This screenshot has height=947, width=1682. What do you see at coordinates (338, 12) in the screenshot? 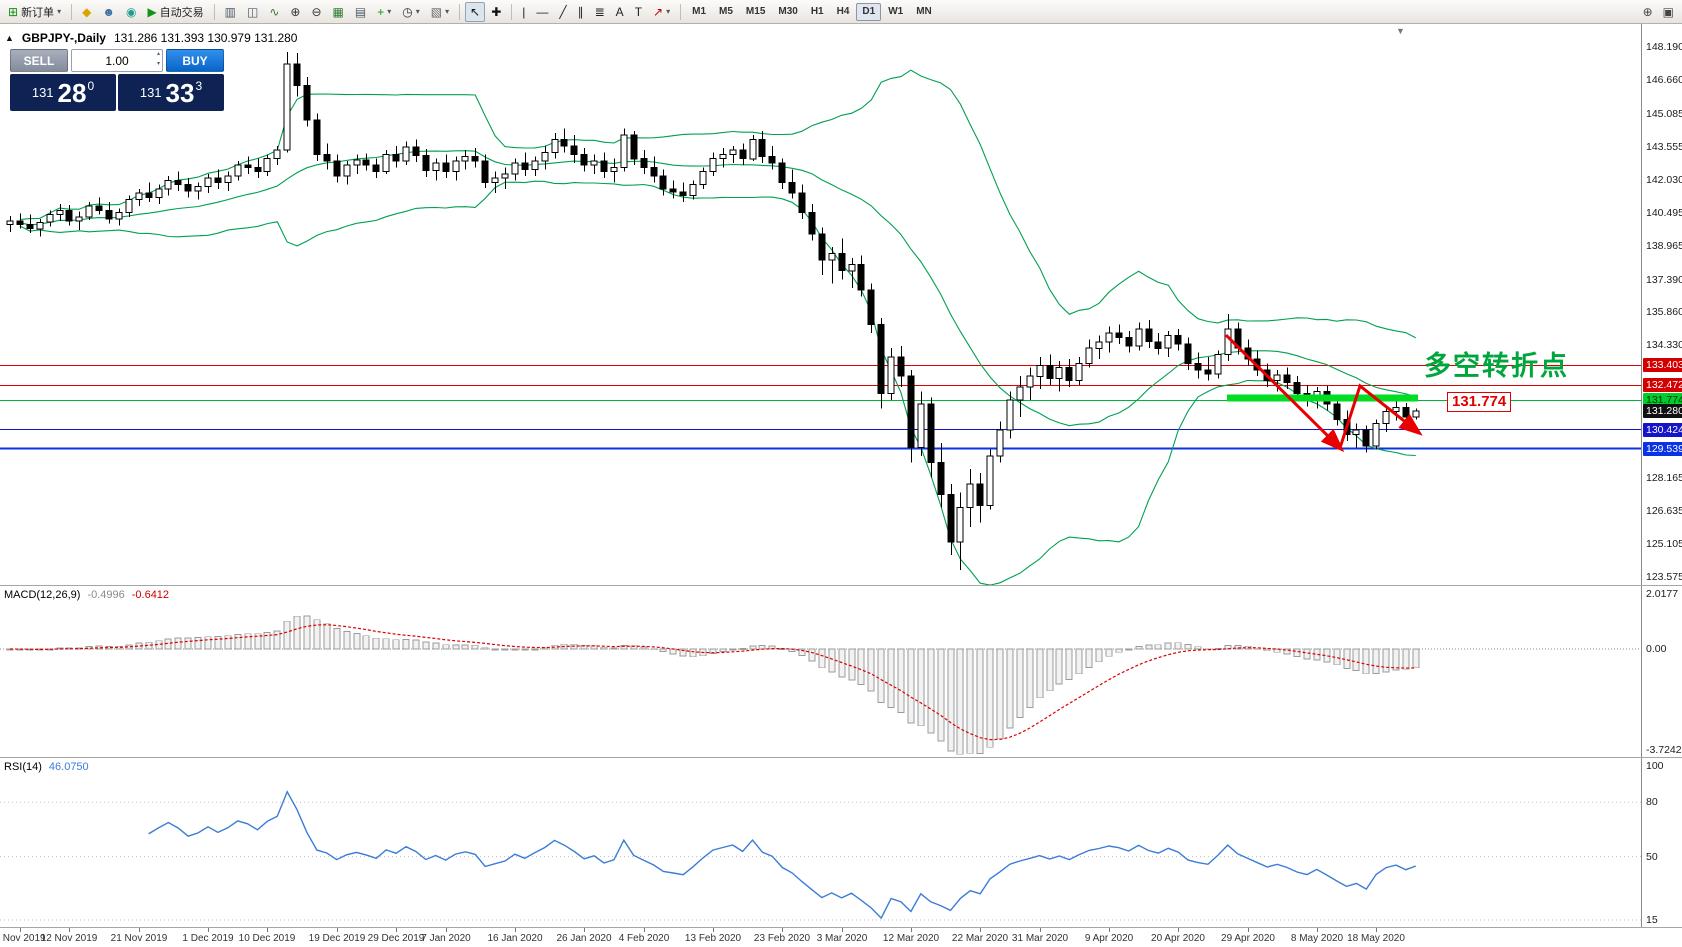
I see `tile-windows-button: ▦` at bounding box center [338, 12].